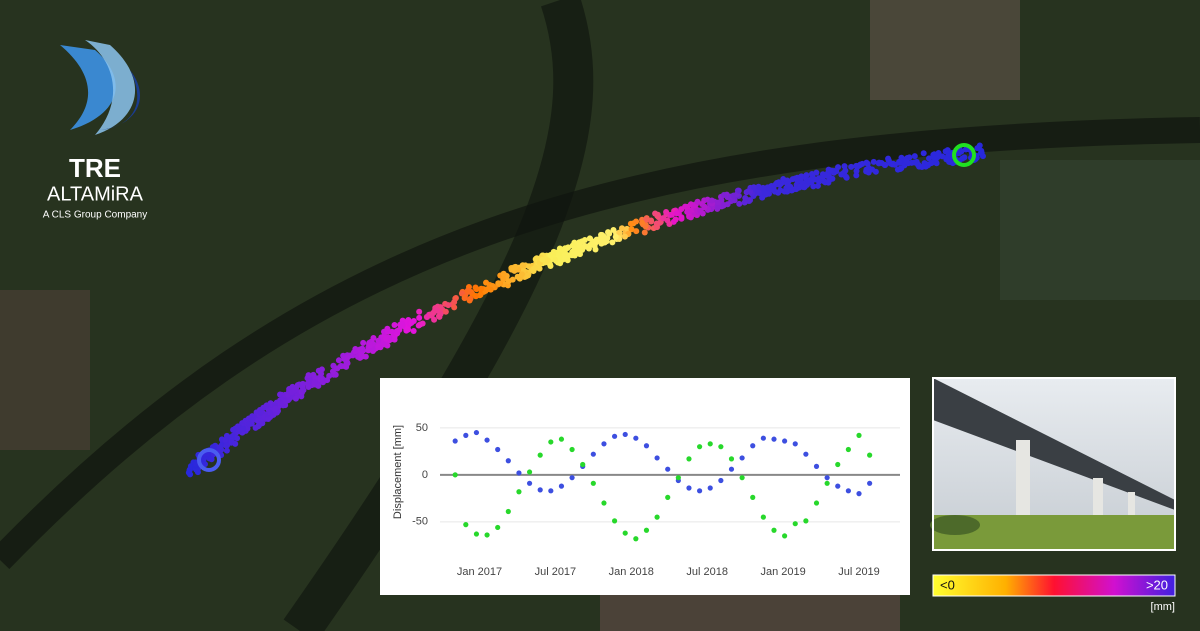  What do you see at coordinates (1054, 464) in the screenshot?
I see `photo-frame` at bounding box center [1054, 464].